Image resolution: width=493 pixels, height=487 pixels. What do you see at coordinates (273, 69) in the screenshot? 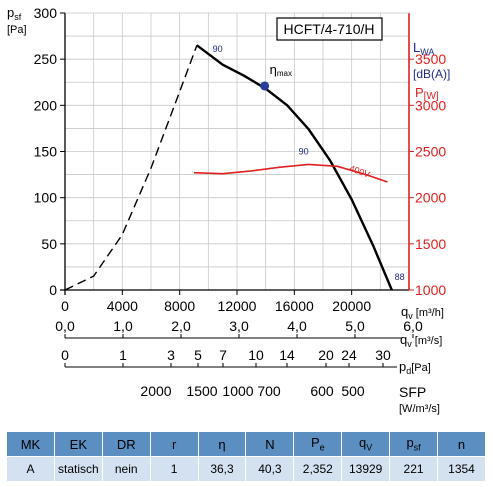
I see `eta-max-symbol: η` at bounding box center [273, 69].